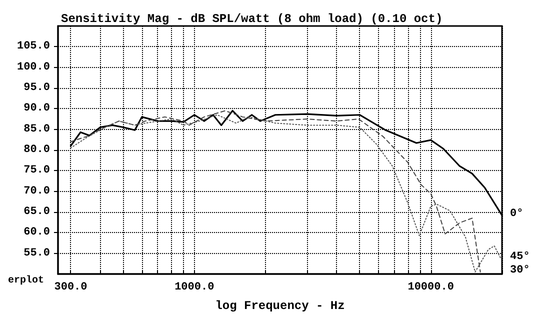  I want to click on x-tick-label: 10000.0, so click(431, 288).